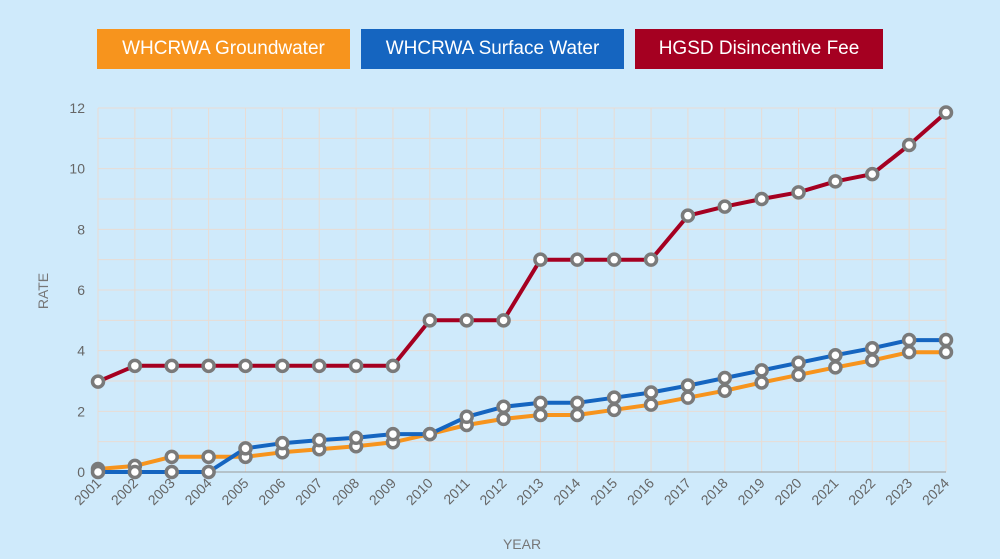  What do you see at coordinates (898, 491) in the screenshot?
I see `x-tick-label: 2023` at bounding box center [898, 491].